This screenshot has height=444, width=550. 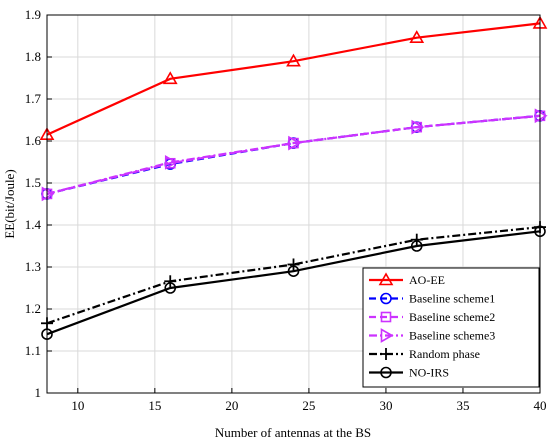 I want to click on legend-item-3: Baseline scheme3, so click(x=432, y=335).